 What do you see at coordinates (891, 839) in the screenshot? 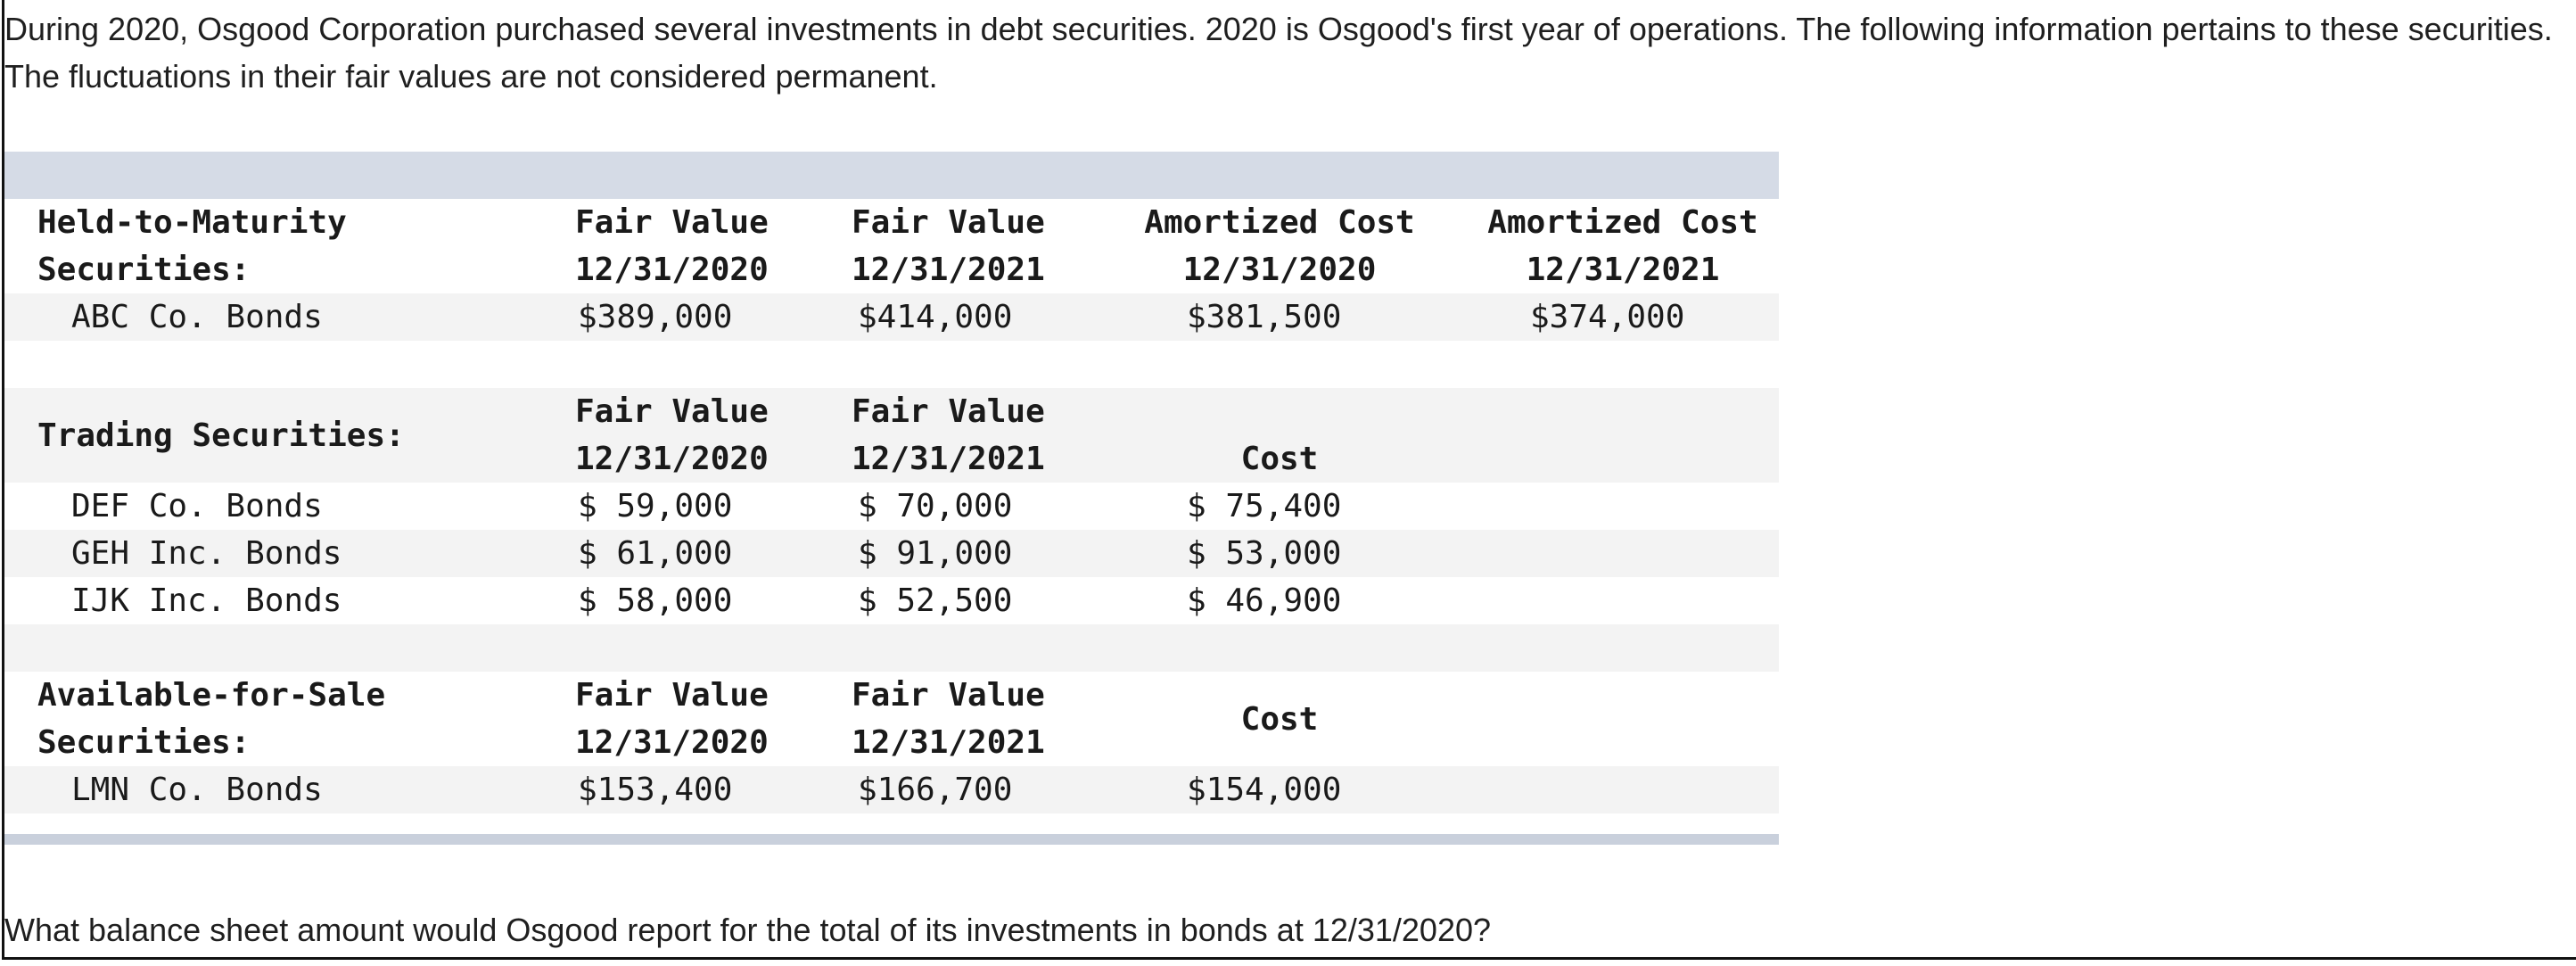
I see `table-bottom-bar` at bounding box center [891, 839].